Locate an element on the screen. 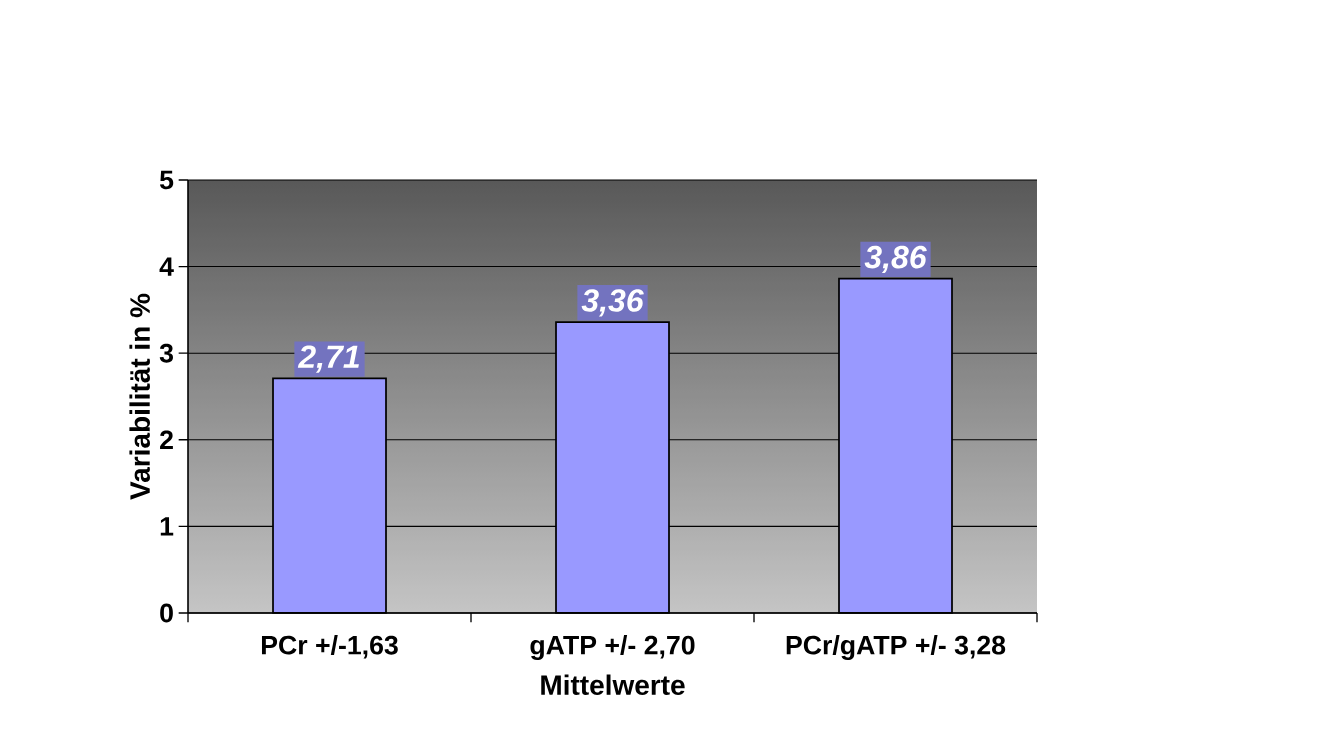 This screenshot has height=731, width=1322. y-axis-title: Variabilität in % is located at coordinates (139, 396).